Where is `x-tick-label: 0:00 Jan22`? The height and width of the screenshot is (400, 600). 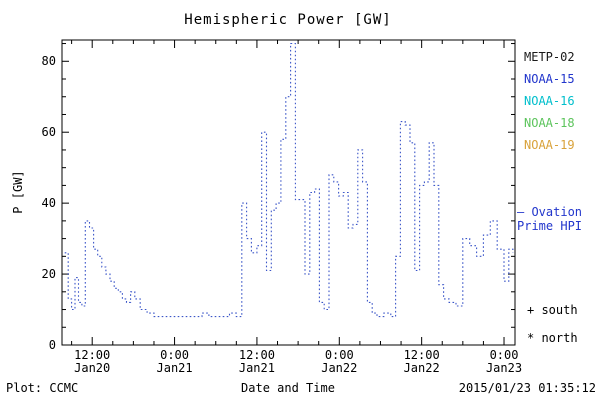 x-tick-label: 0:00 Jan22 is located at coordinates (339, 362).